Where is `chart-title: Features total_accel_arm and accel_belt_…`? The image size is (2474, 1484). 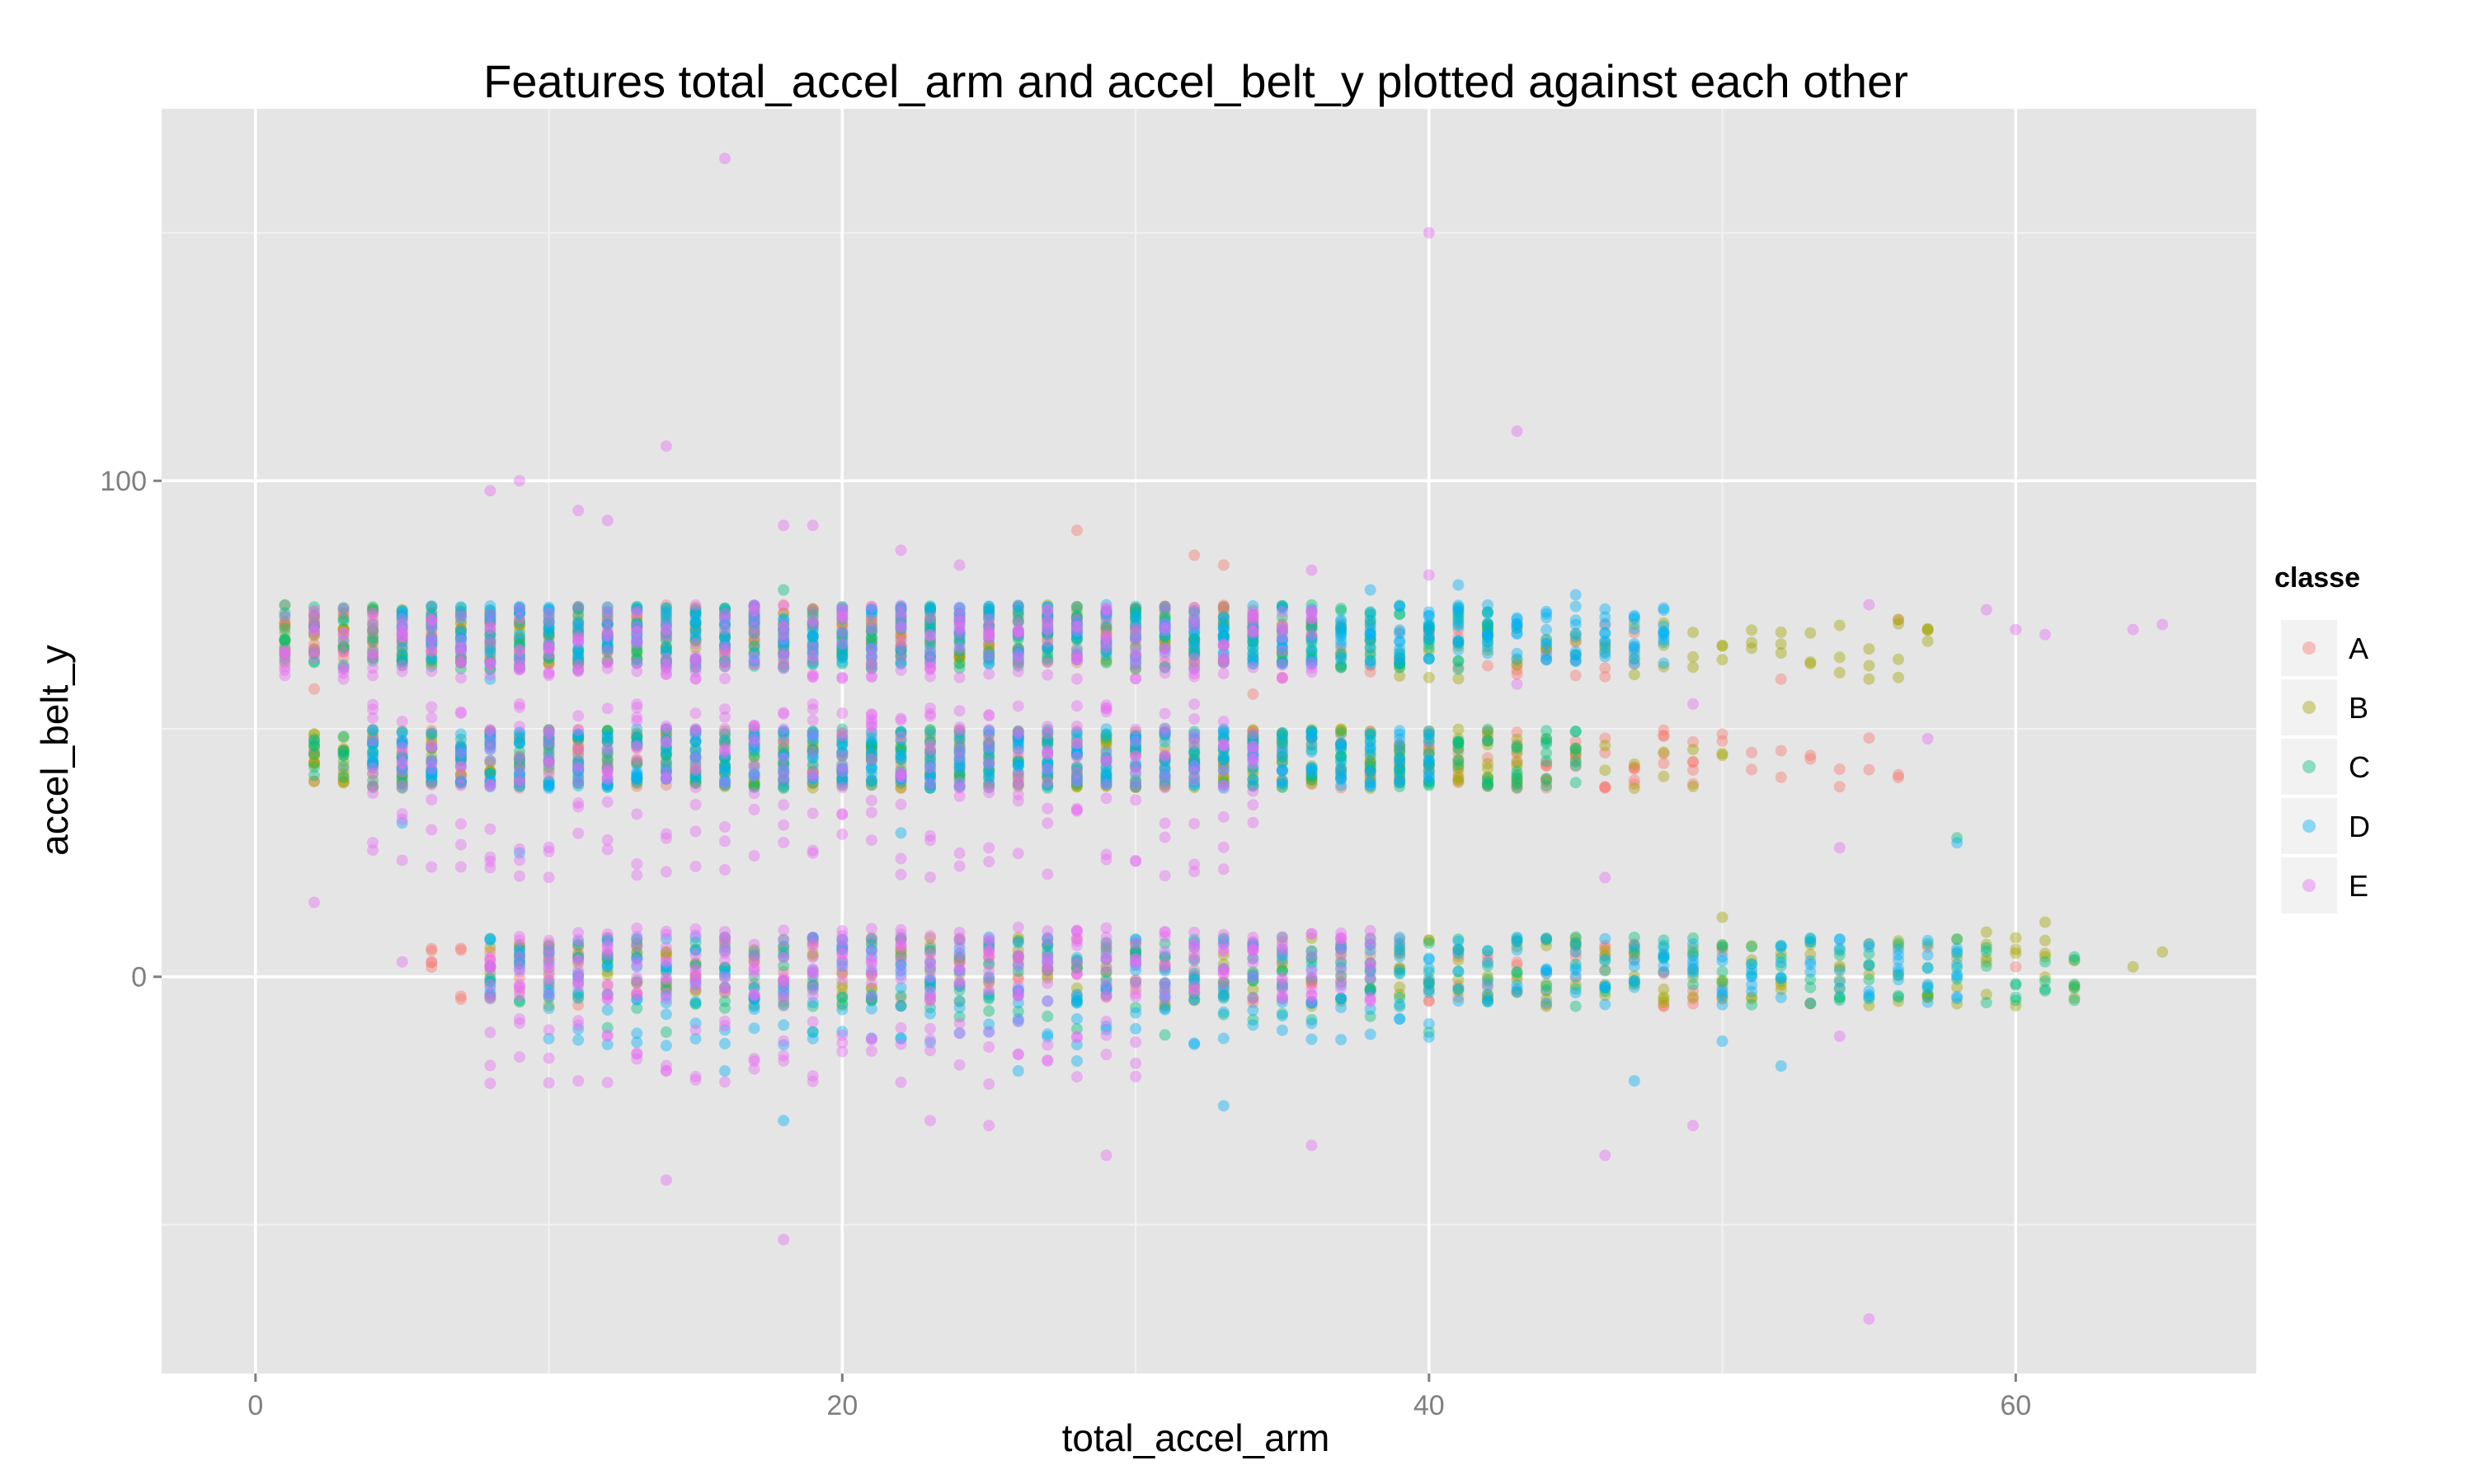
chart-title: Features total_accel_arm and accel_belt_… is located at coordinates (1195, 81).